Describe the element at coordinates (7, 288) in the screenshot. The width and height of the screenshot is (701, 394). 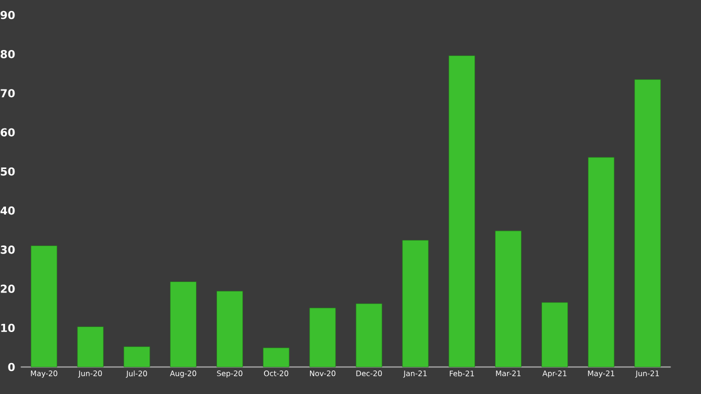
I see `y-tick-label: 20` at that location.